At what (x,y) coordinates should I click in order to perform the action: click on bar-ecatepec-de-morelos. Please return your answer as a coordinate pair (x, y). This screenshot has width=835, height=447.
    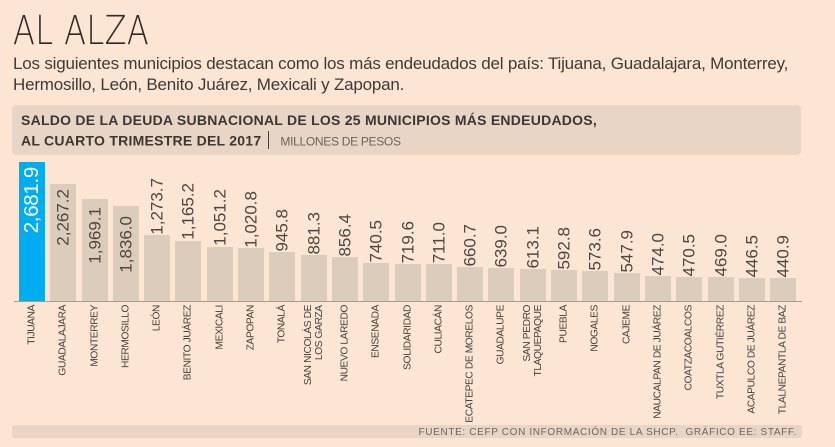
    Looking at the image, I should click on (470, 283).